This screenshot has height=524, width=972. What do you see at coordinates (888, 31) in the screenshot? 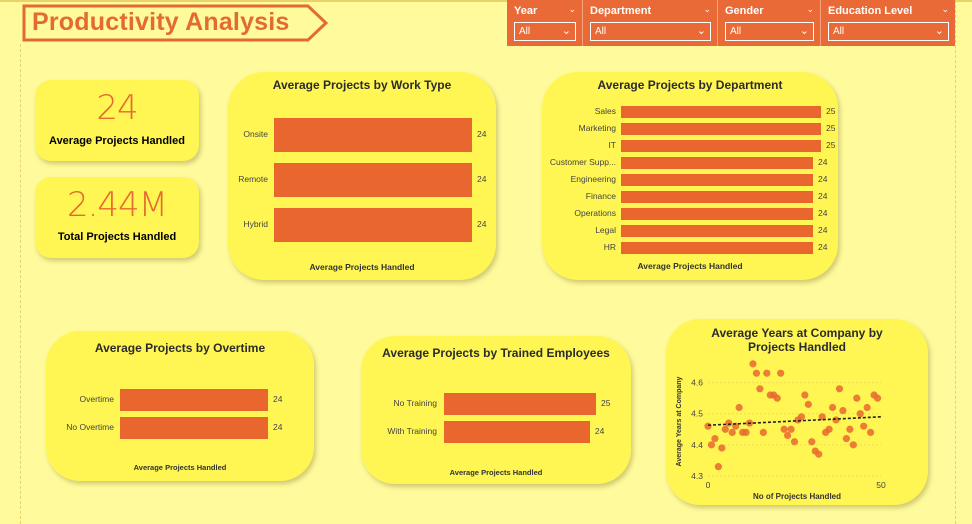
I see `education-level-dropdown: All ⌄` at bounding box center [888, 31].